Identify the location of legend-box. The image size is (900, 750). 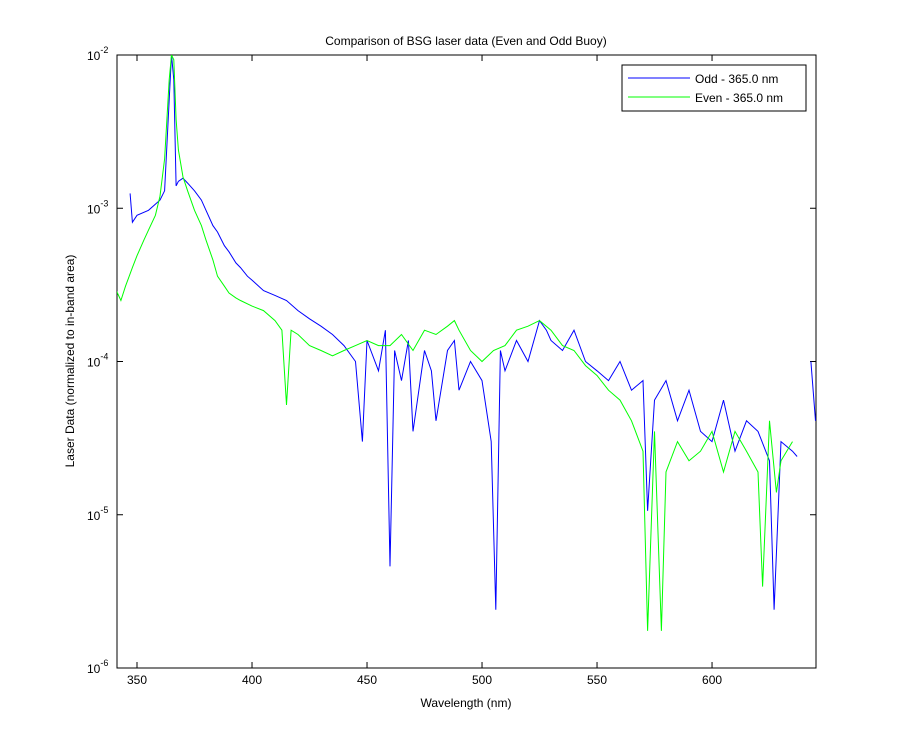
(714, 88).